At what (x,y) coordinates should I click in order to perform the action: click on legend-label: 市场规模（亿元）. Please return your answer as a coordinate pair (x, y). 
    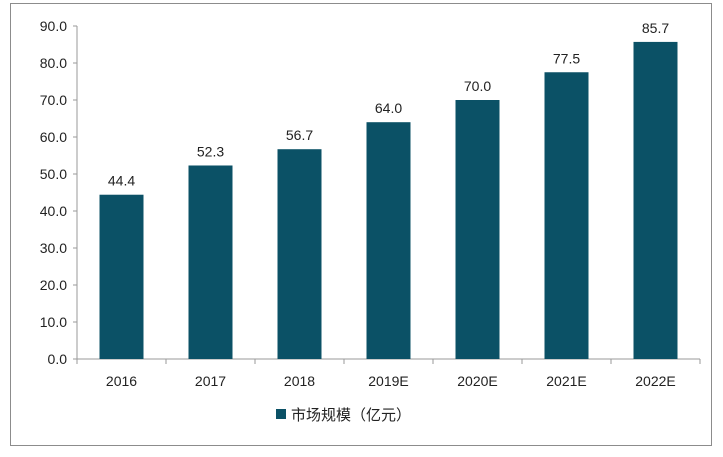
    Looking at the image, I should click on (351, 414).